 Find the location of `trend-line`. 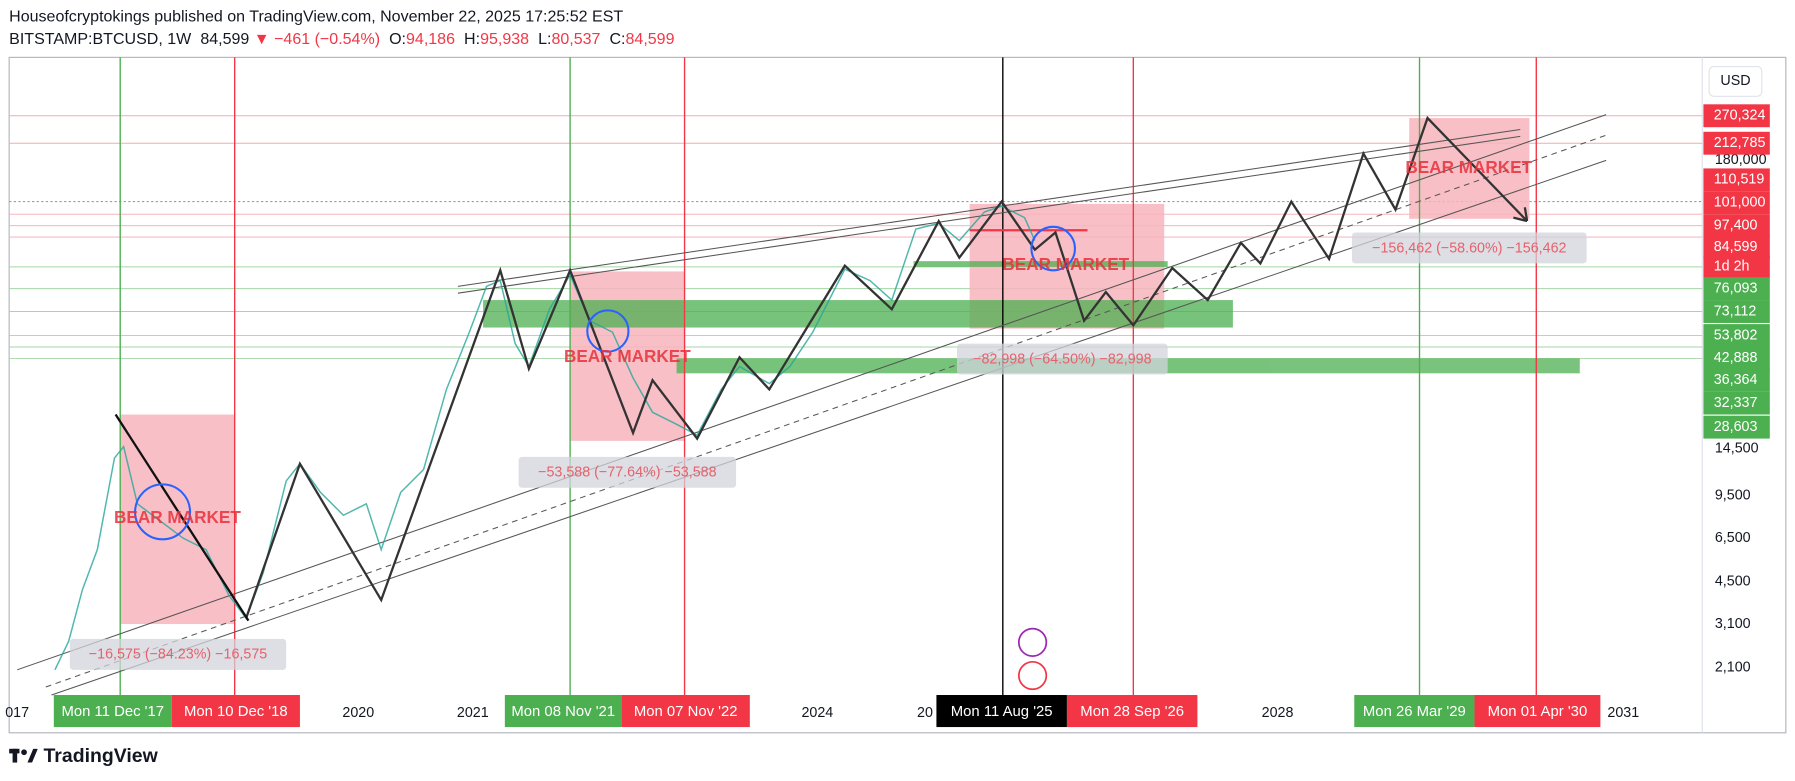

trend-line is located at coordinates (182, 517).